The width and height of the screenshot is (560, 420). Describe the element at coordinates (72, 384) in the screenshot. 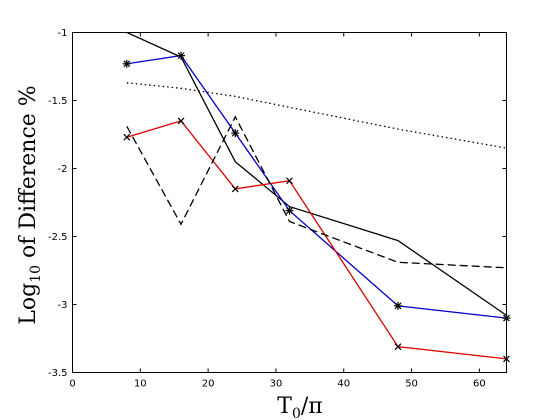

I see `x-tick-label: 0` at that location.